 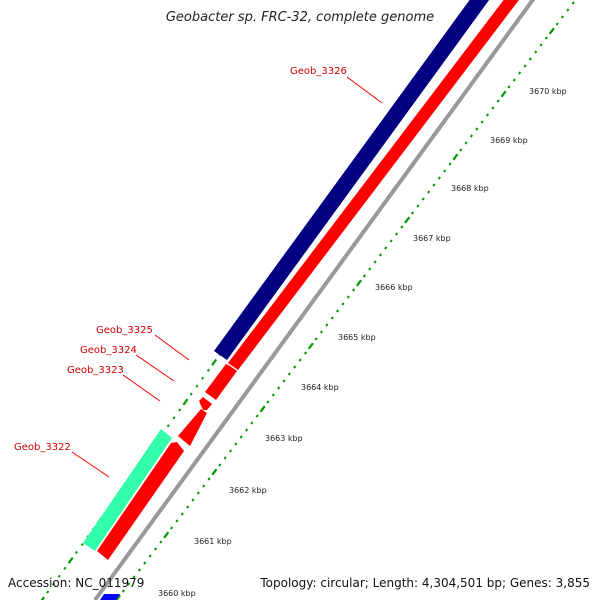 What do you see at coordinates (318, 71) in the screenshot?
I see `gene-label-geob-3326: Geob_3326` at bounding box center [318, 71].